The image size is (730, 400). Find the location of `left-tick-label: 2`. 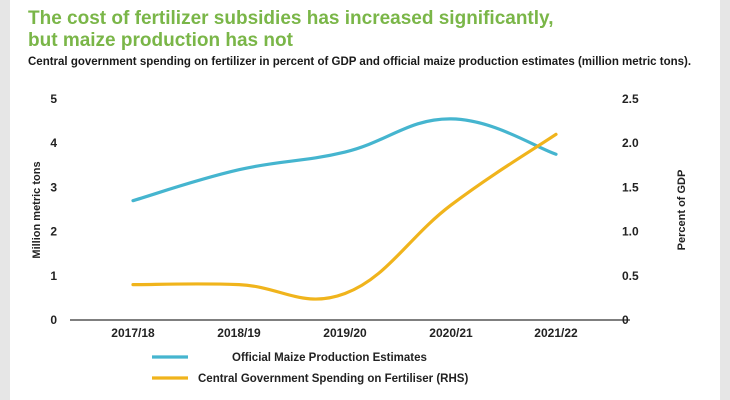

left-tick-label: 2 is located at coordinates (53, 232).